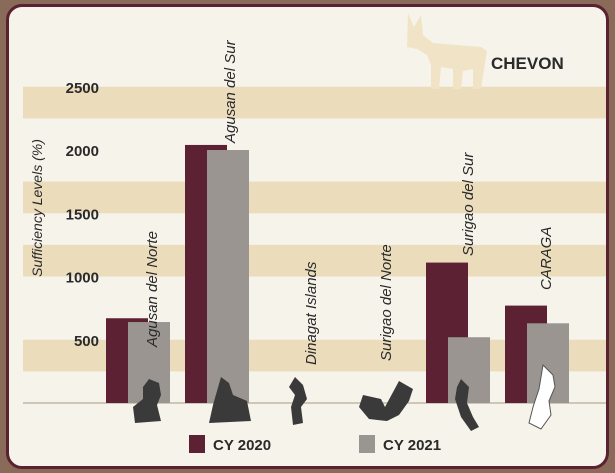 The width and height of the screenshot is (615, 473). Describe the element at coordinates (412, 445) in the screenshot. I see `legend-label: CY 2021` at that location.